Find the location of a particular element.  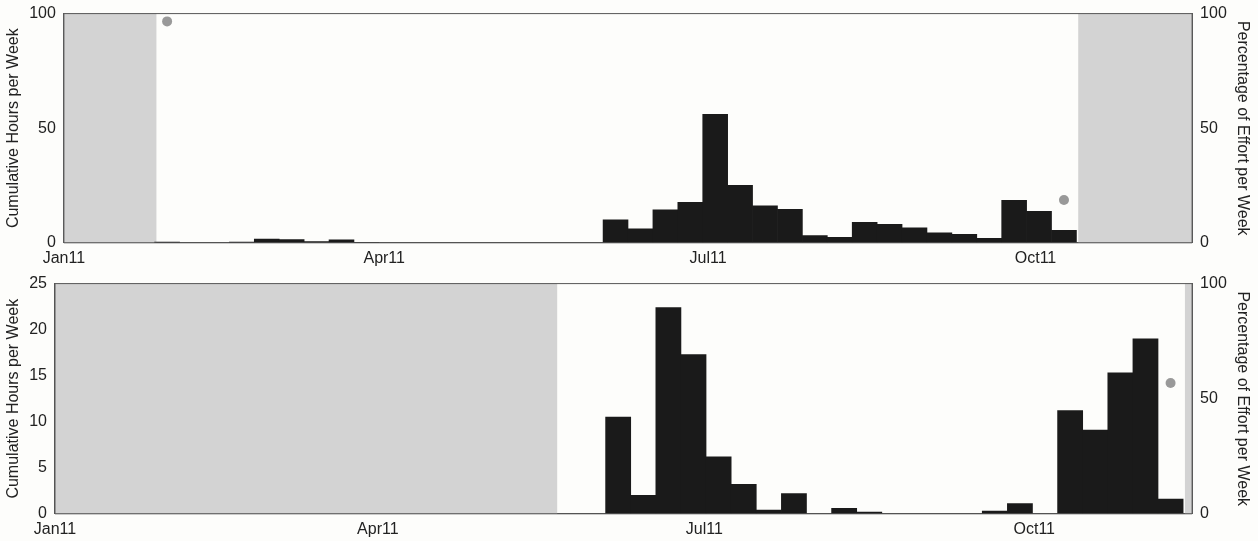

y-tick-label: 5 is located at coordinates (43, 467).